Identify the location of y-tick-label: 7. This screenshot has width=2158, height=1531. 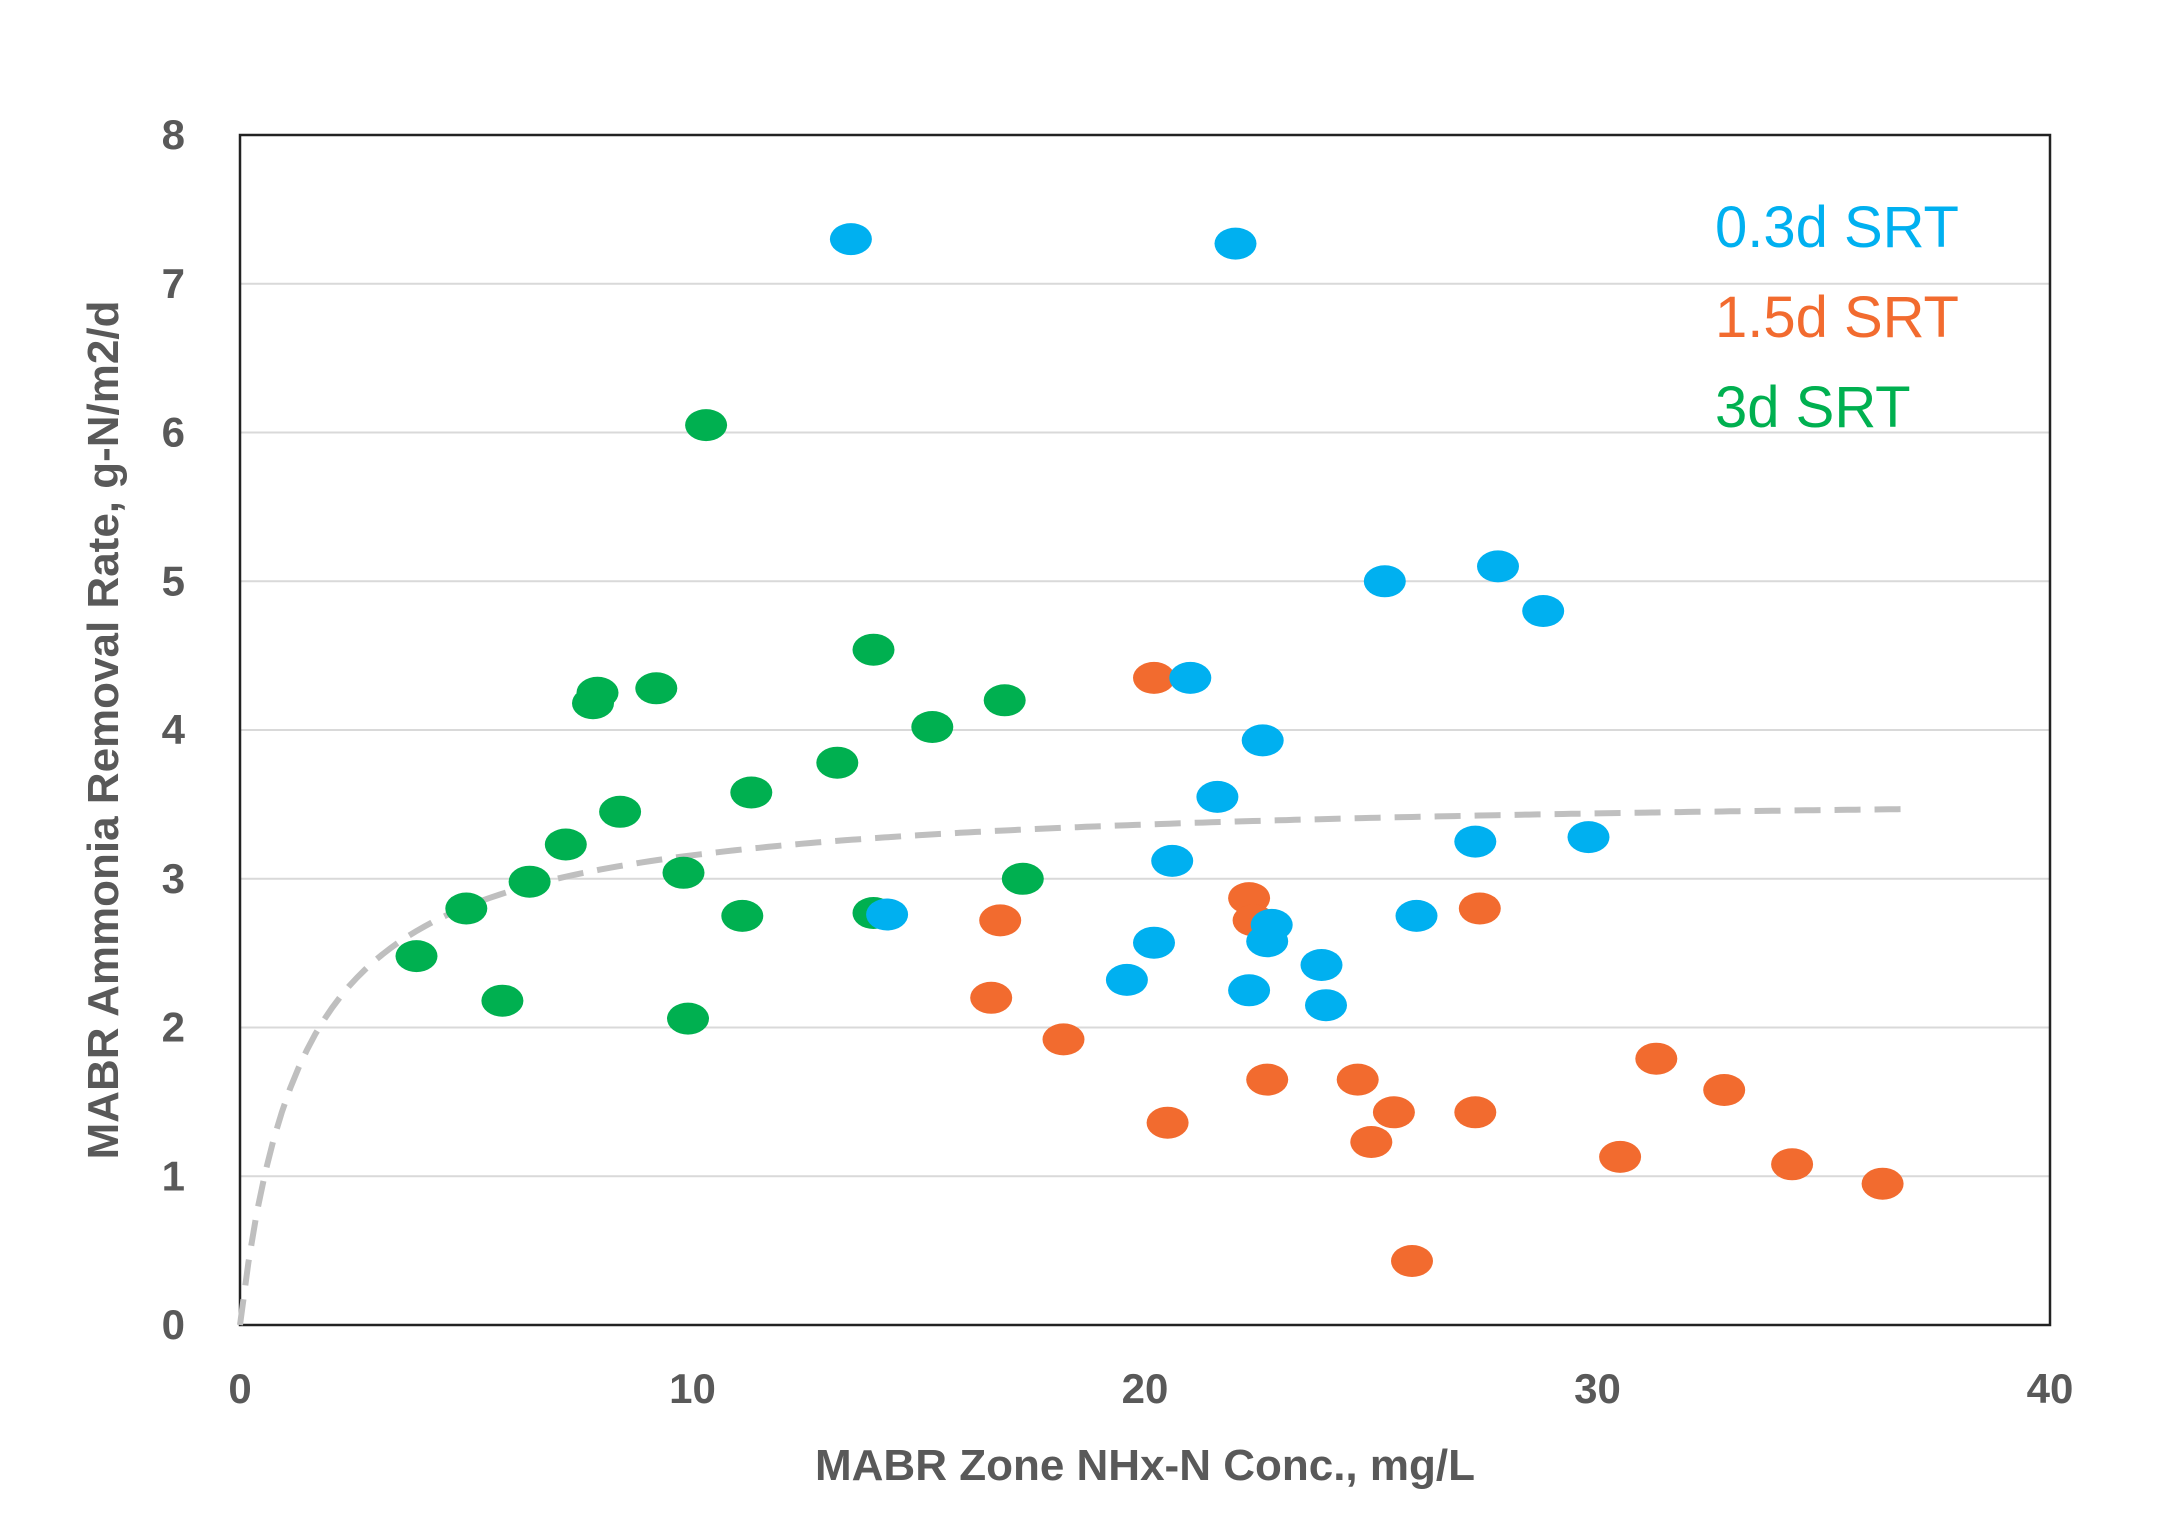
(173, 283).